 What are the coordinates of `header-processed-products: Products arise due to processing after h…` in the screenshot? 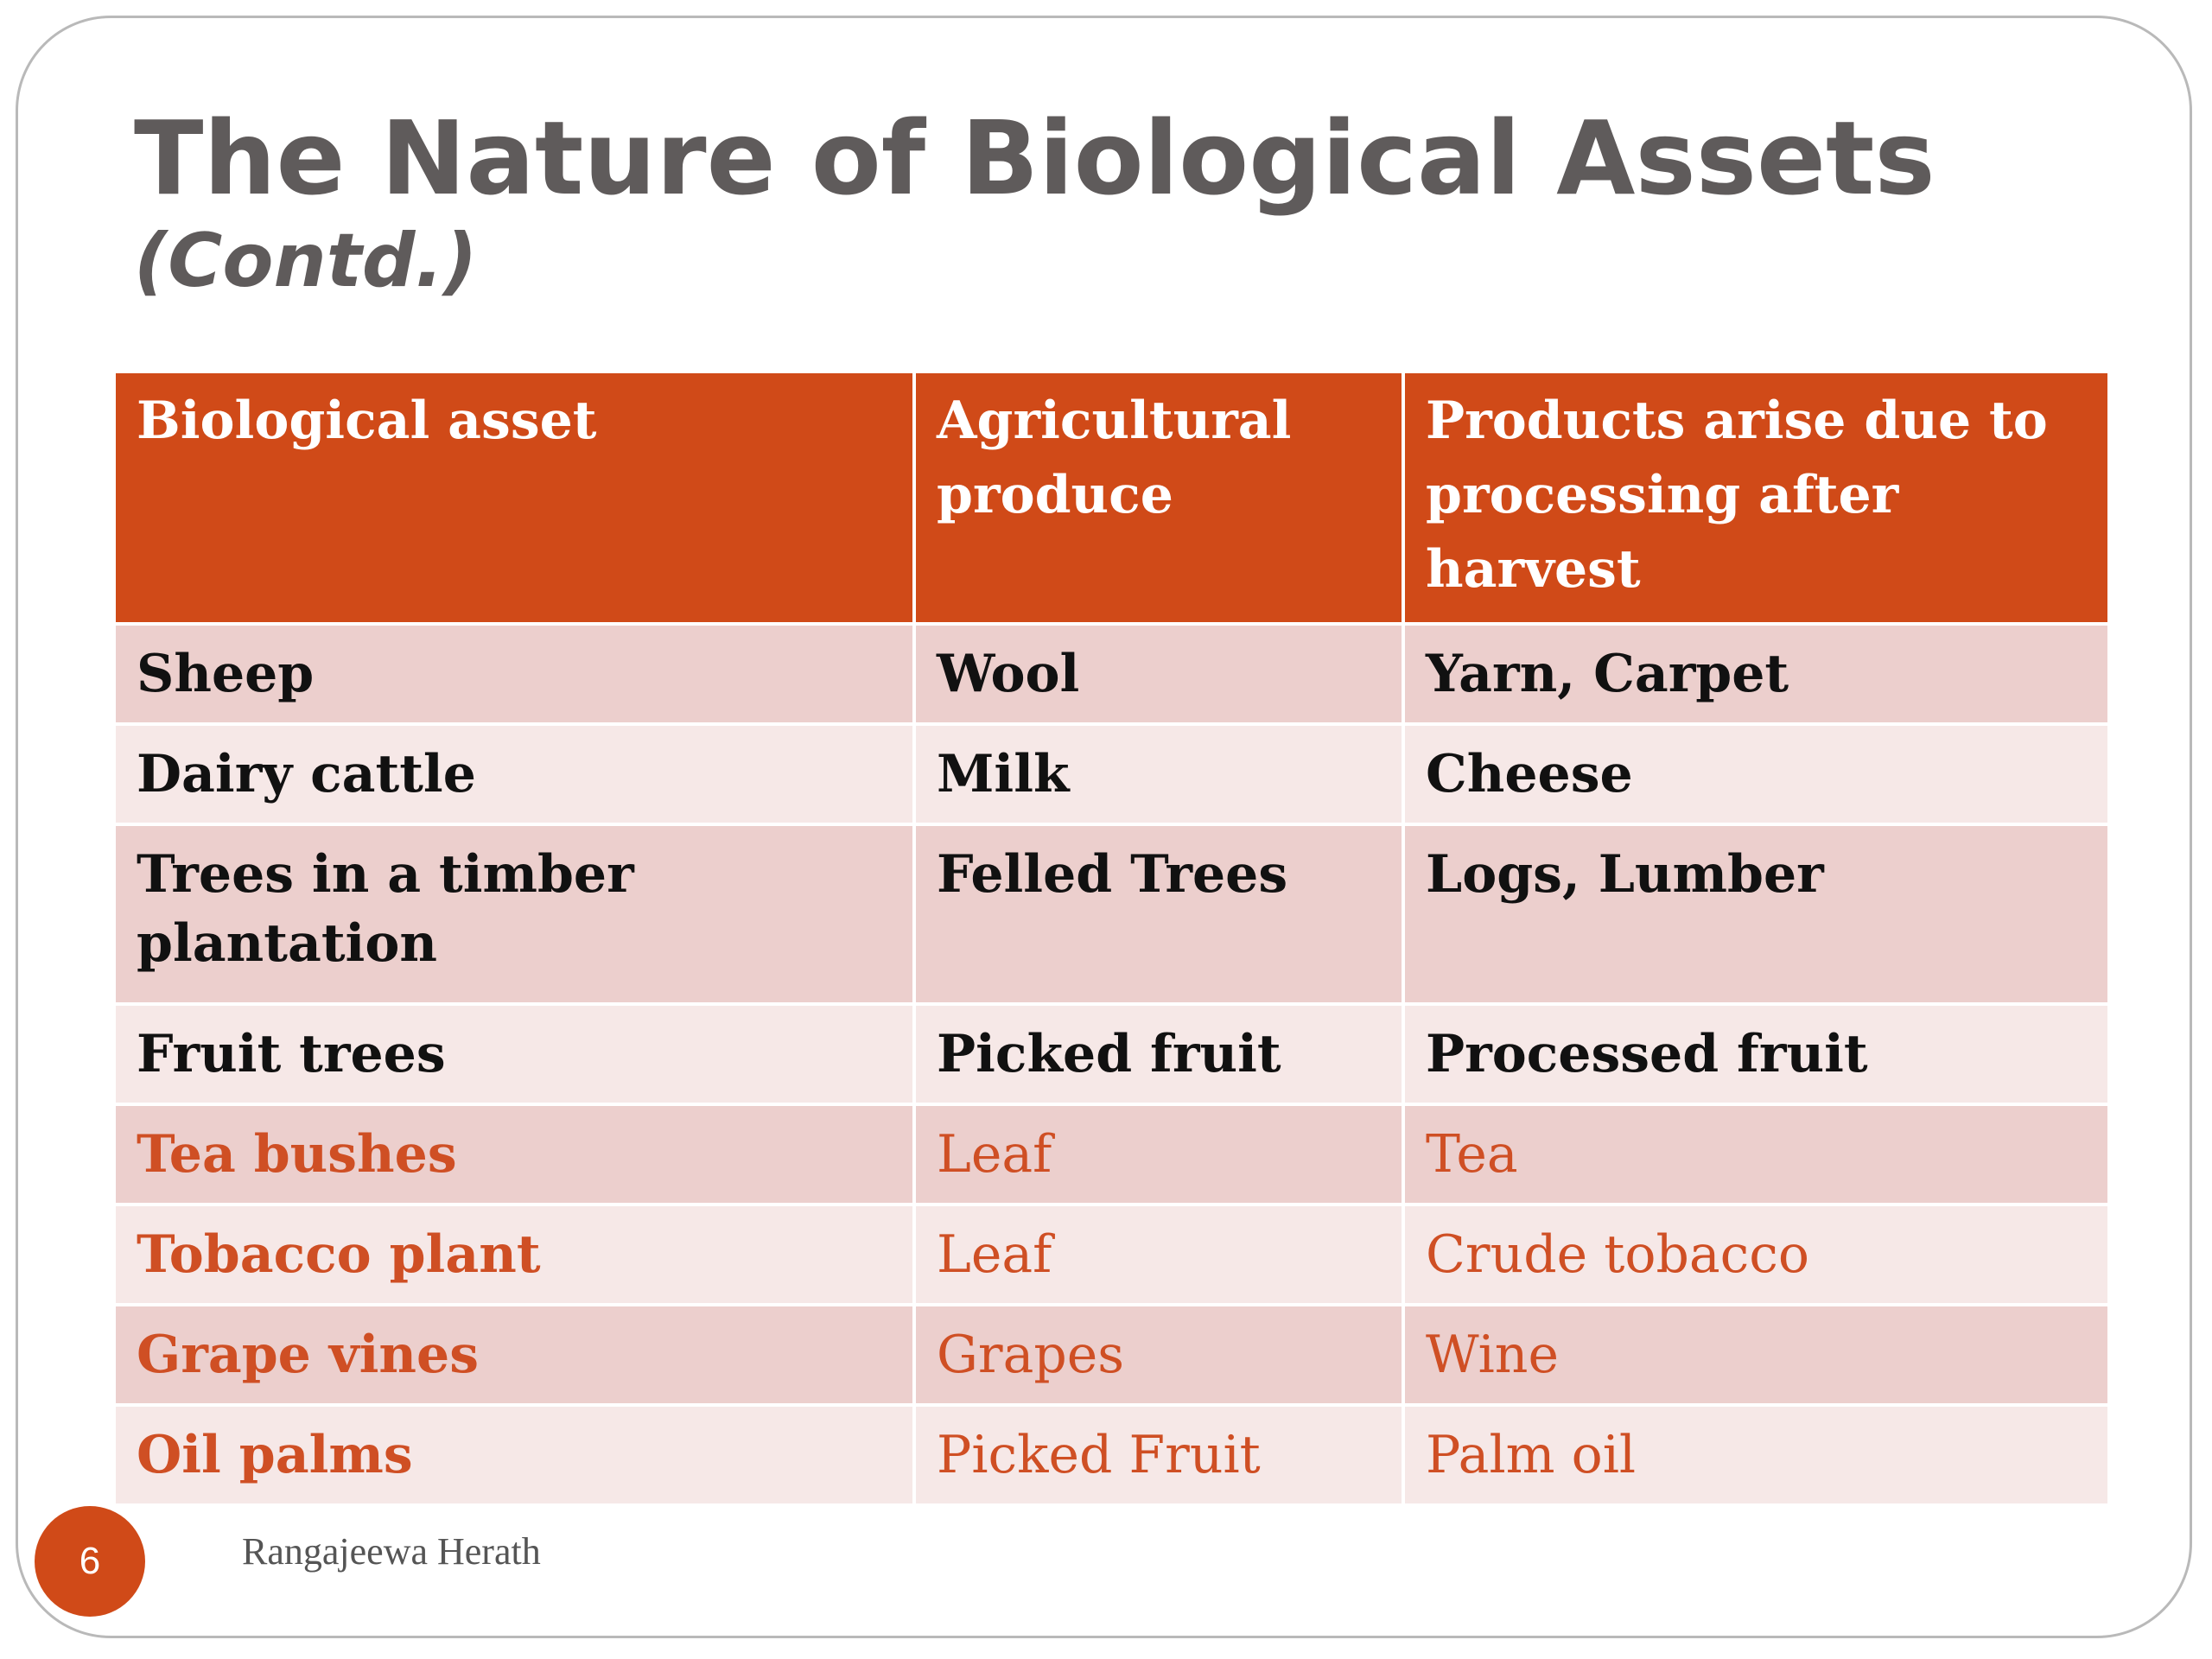 It's located at (1756, 497).